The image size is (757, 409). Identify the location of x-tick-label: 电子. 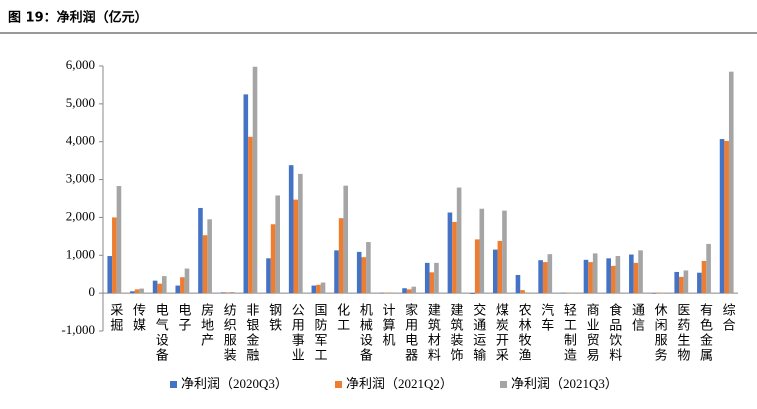
(183, 318).